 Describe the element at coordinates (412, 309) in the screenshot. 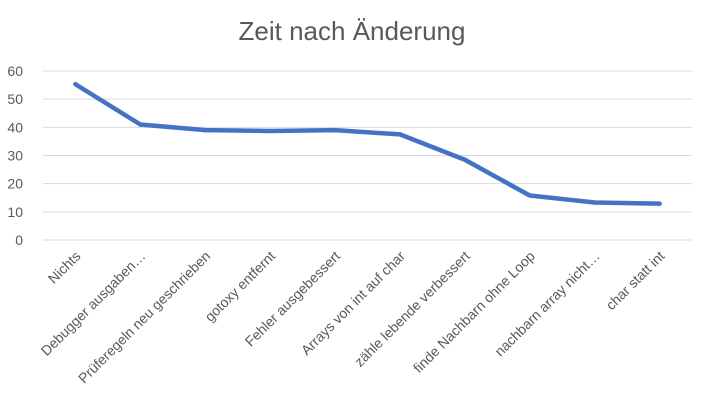

I see `x-tick-label: zähle lebende verbessert` at that location.